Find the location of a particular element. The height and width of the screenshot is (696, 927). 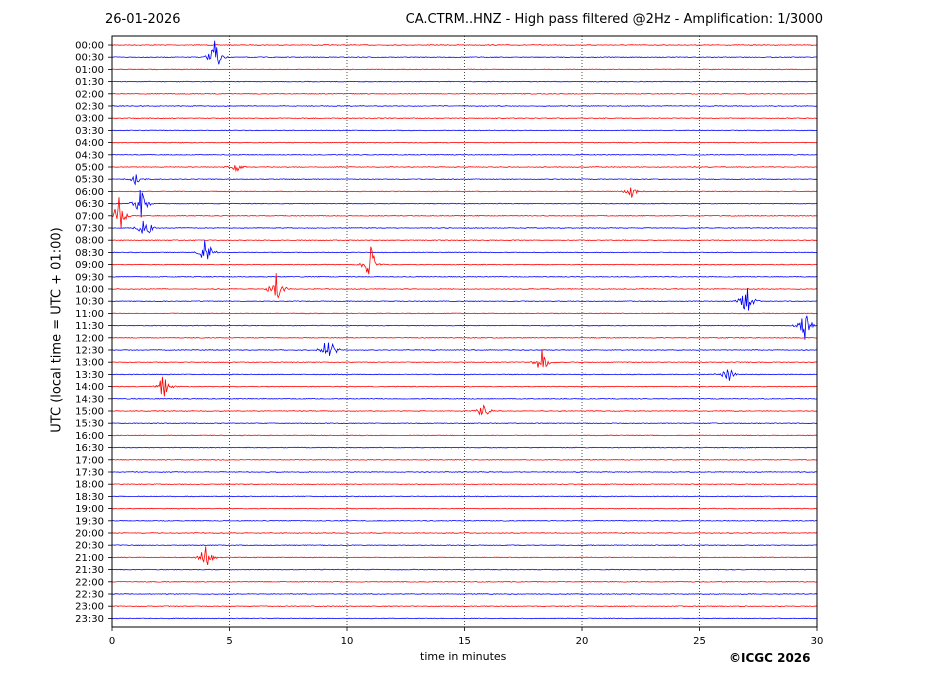

y-tick-label: 07:30 is located at coordinates (89, 229).